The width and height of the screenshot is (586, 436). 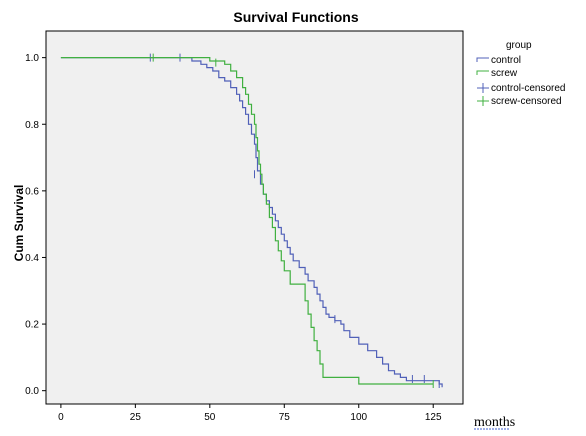 What do you see at coordinates (285, 417) in the screenshot?
I see `x-tick-label: 75` at bounding box center [285, 417].